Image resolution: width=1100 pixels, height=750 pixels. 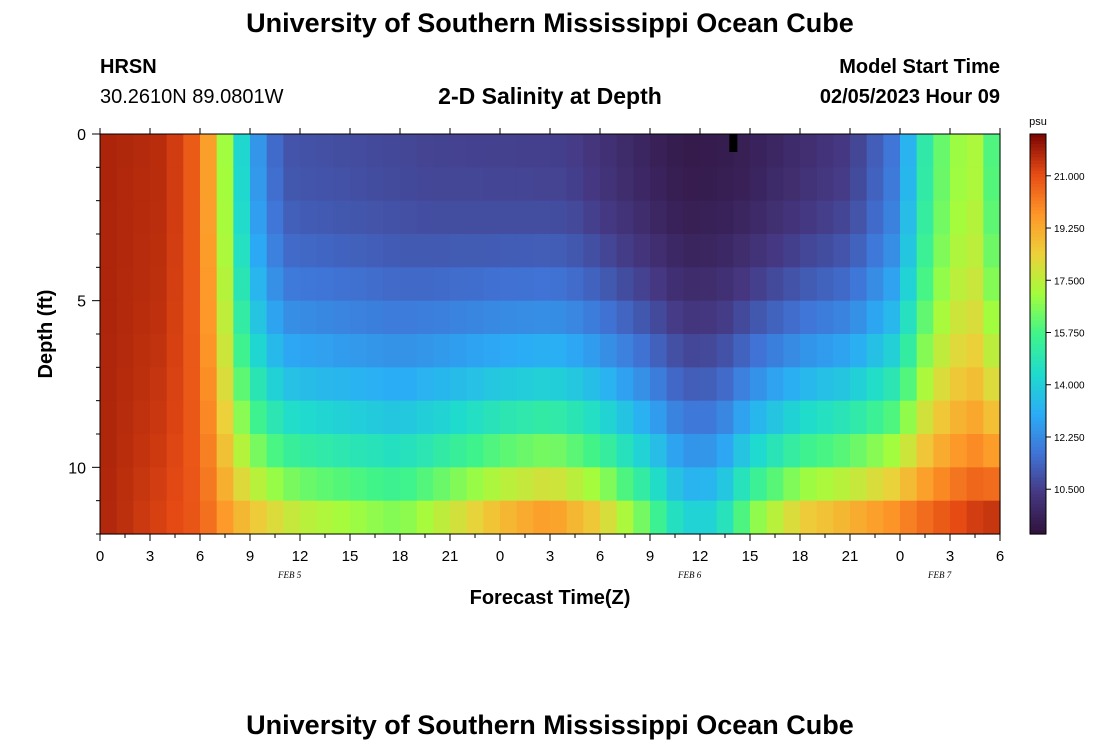 What do you see at coordinates (400, 556) in the screenshot?
I see `x-tick-label: 18` at bounding box center [400, 556].